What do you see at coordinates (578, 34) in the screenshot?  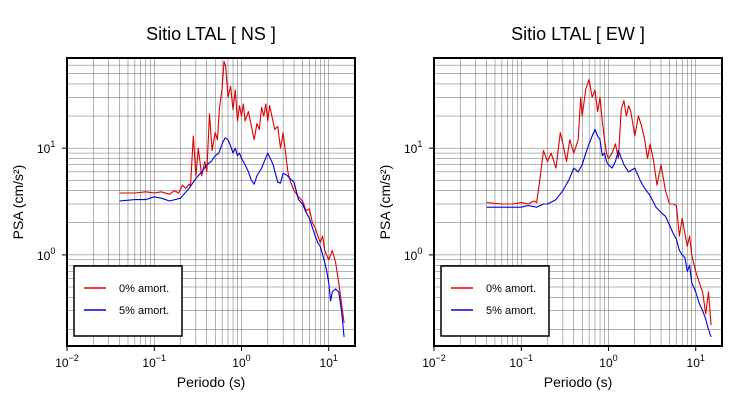 I see `chart-title: Sitio LTAL [ EW ]` at bounding box center [578, 34].